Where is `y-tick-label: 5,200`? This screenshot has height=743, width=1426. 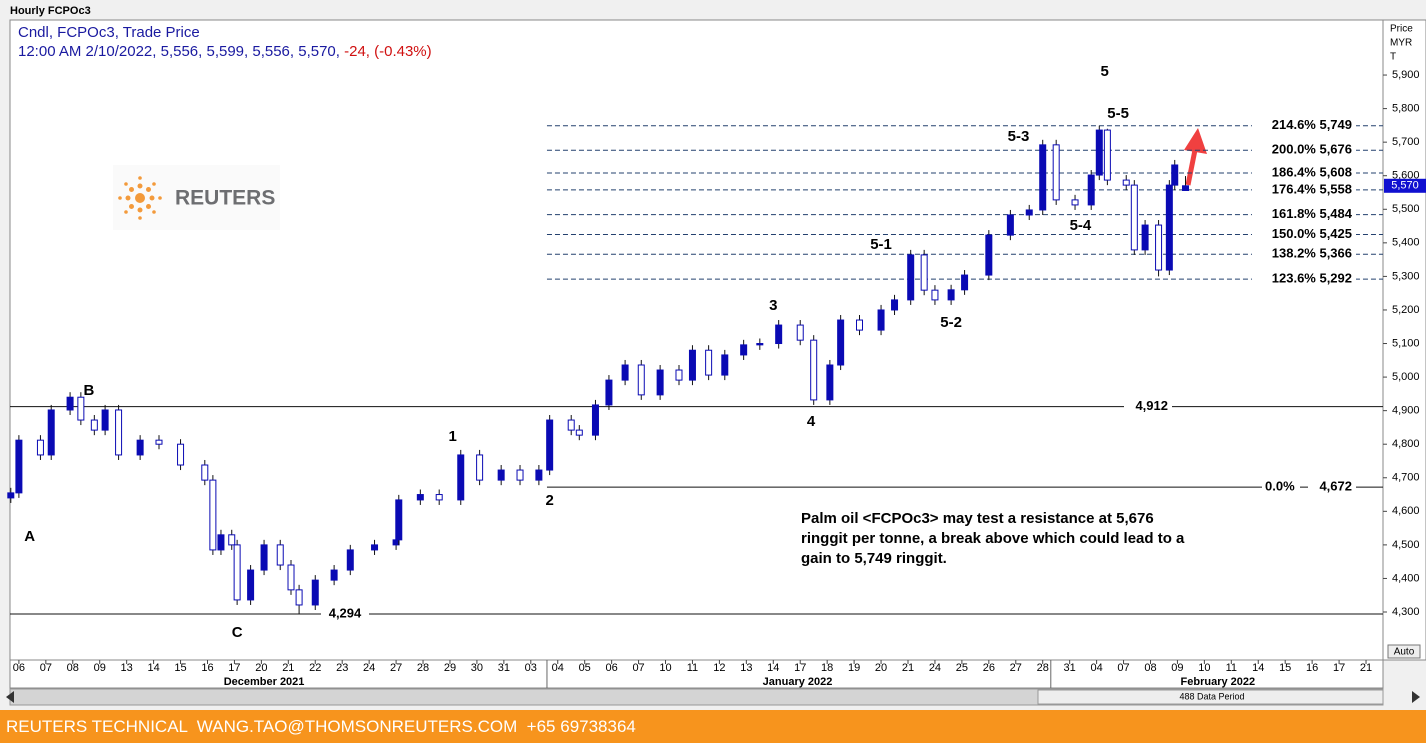
y-tick-label: 5,200 is located at coordinates (1406, 310).